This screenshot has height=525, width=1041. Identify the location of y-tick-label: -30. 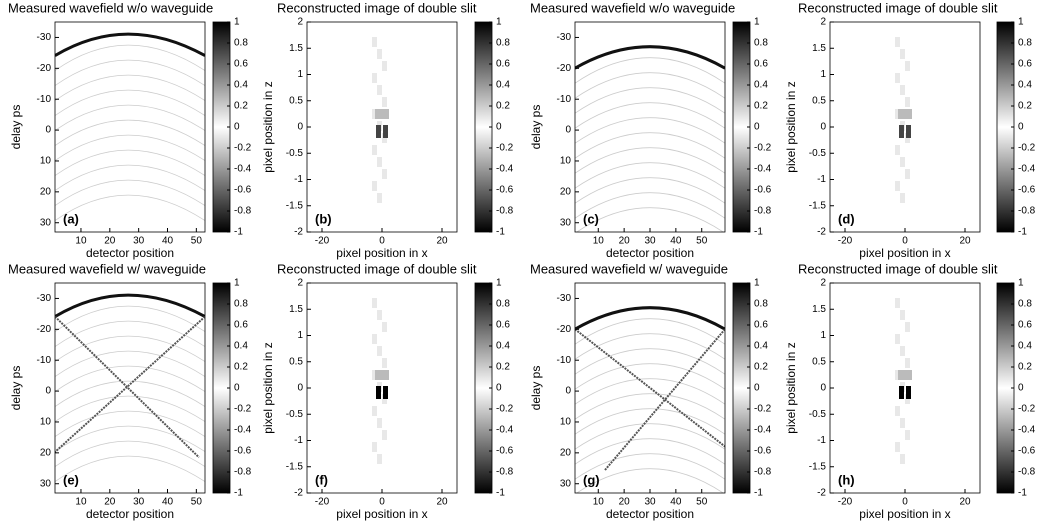
(564, 37).